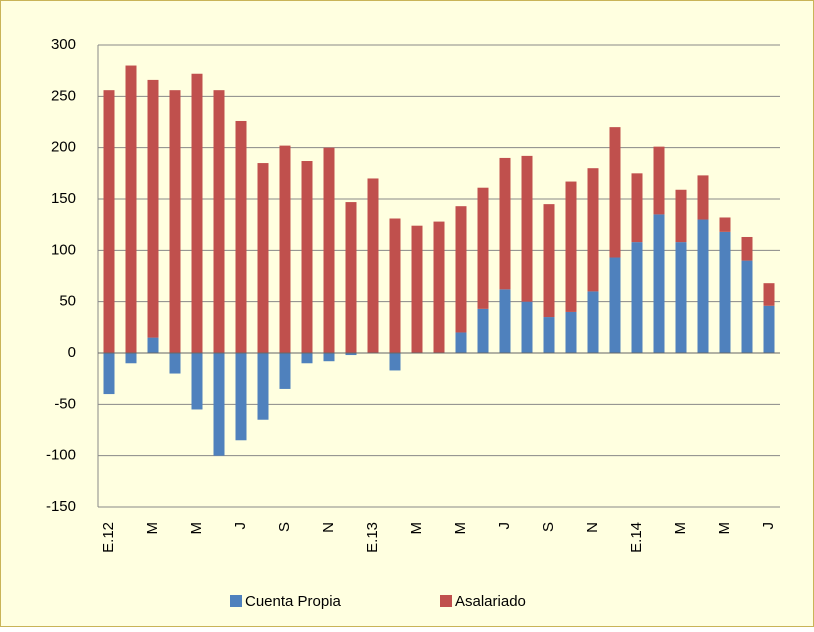 The image size is (814, 632). Describe the element at coordinates (372, 537) in the screenshot. I see `x-tick-label: E.13` at that location.